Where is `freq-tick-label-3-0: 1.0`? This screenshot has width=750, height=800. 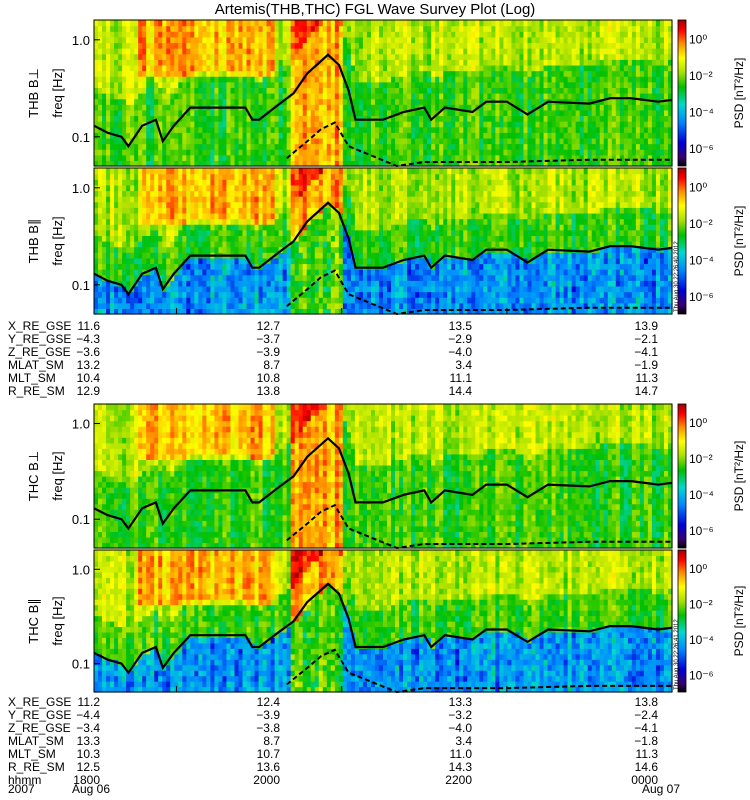
freq-tick-label-3-0: 1.0 is located at coordinates (81, 569).